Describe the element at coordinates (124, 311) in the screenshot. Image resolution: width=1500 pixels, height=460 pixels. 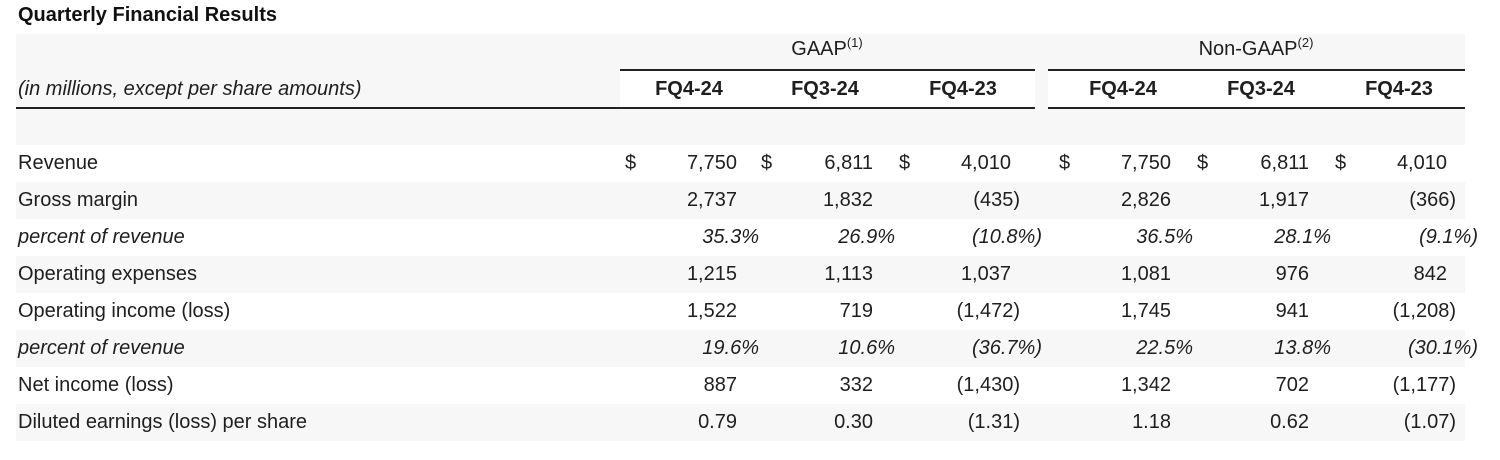
I see `row-label: Operating income (loss)` at that location.